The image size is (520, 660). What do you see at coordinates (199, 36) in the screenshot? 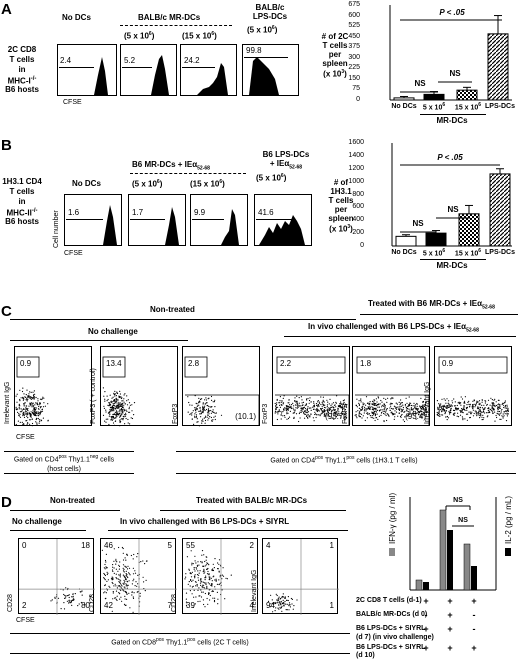
I see `dose-label: (15 x 106)` at bounding box center [199, 36].